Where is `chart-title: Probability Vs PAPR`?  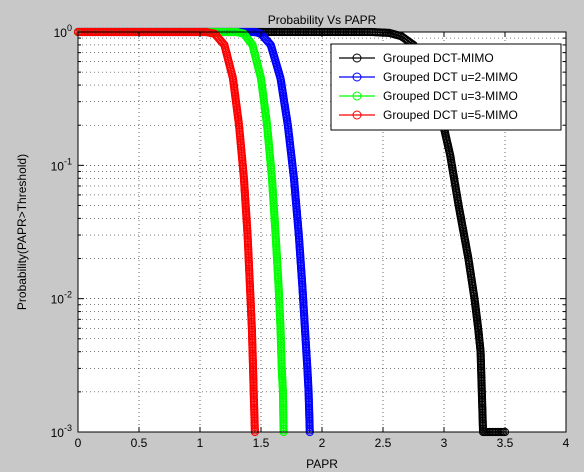
chart-title: Probability Vs PAPR is located at coordinates (322, 20).